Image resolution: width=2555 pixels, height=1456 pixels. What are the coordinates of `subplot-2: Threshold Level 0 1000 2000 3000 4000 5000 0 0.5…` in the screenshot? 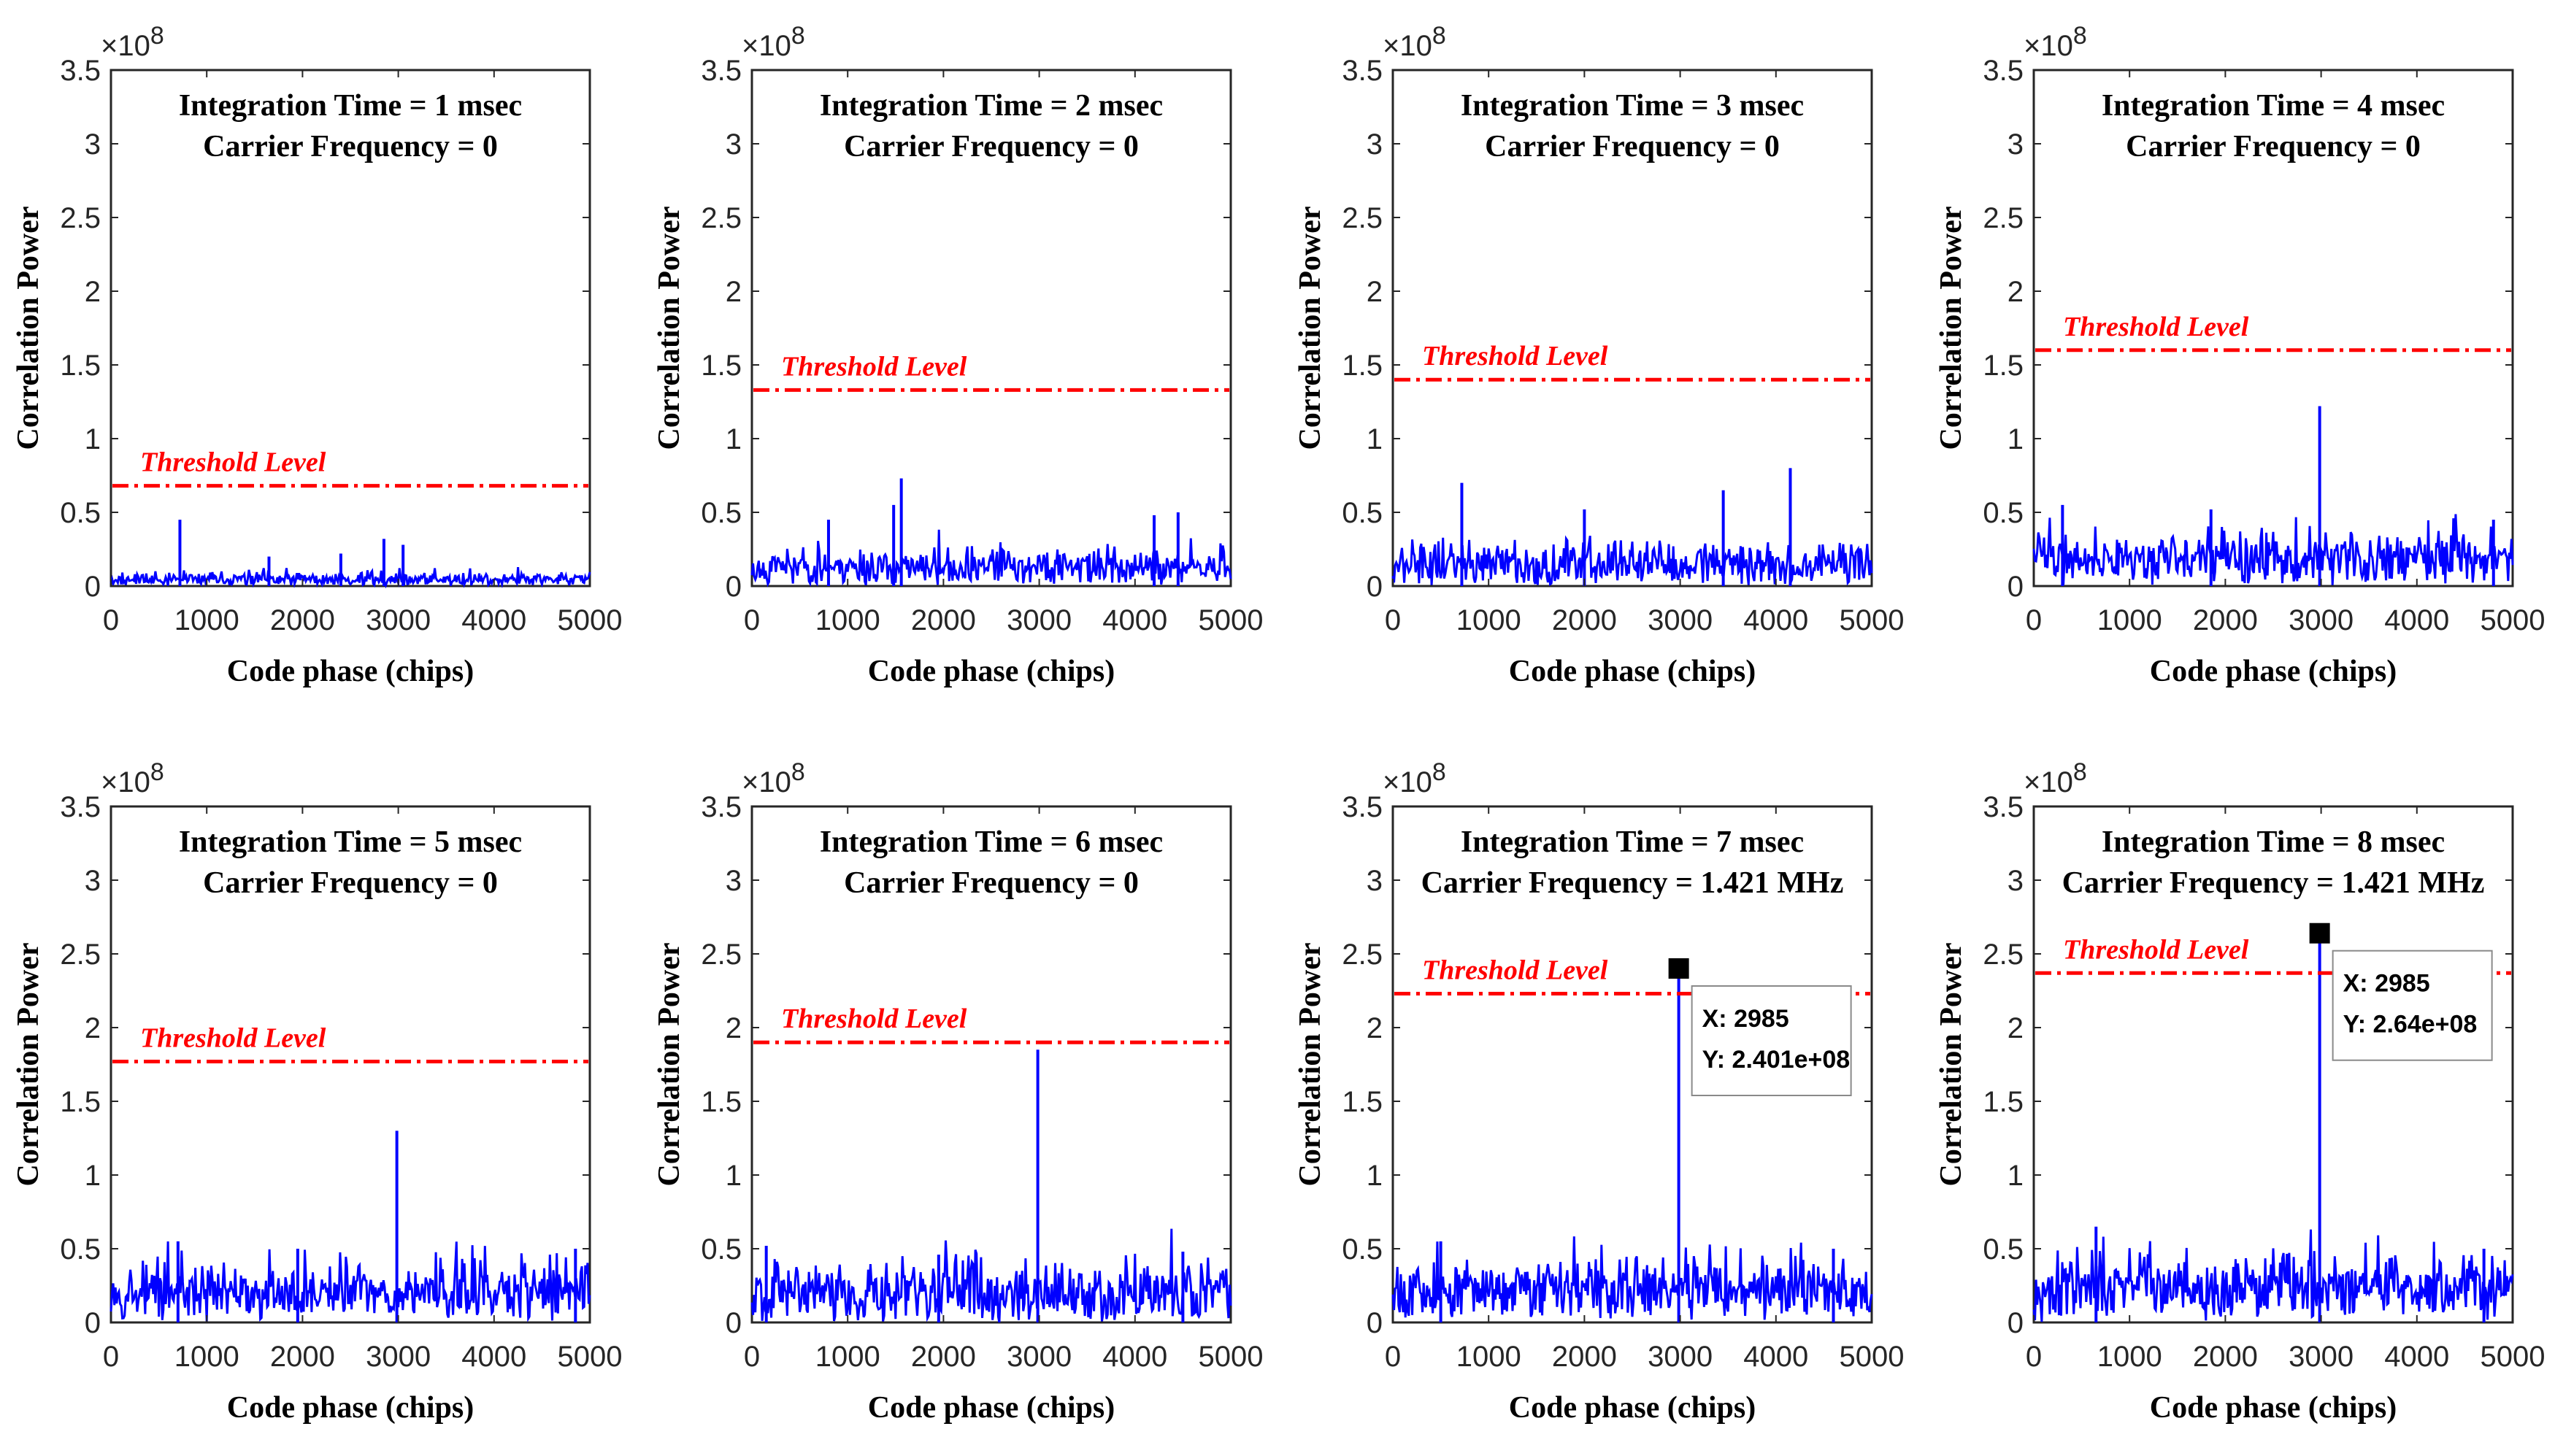 It's located at (958, 355).